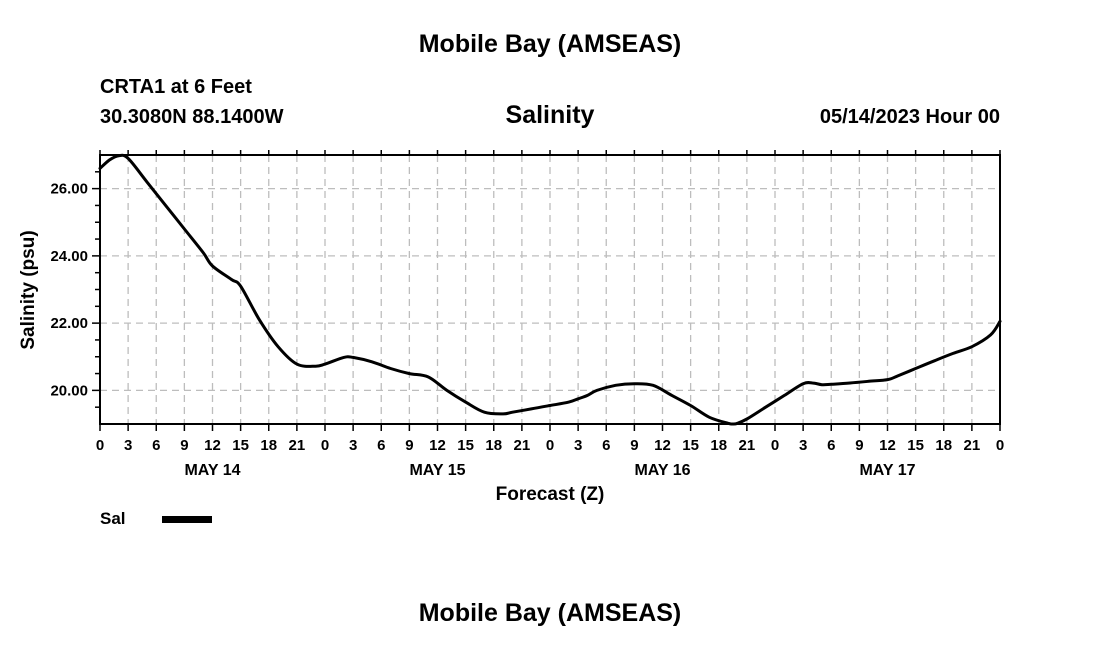 The height and width of the screenshot is (650, 1100). I want to click on day-label: MAY 14, so click(212, 470).